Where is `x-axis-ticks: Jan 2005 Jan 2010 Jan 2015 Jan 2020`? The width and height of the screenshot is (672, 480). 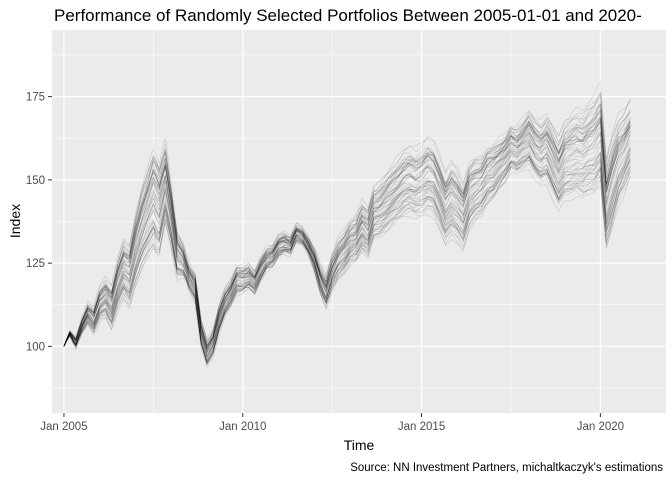 x-axis-ticks: Jan 2005 Jan 2010 Jan 2015 Jan 2020 is located at coordinates (332, 423).